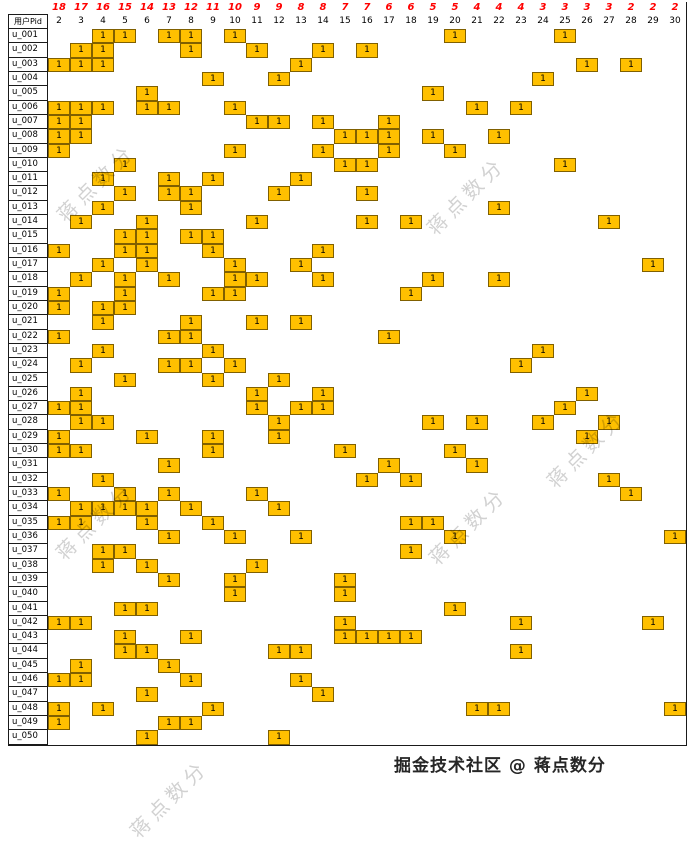  What do you see at coordinates (367, 21) in the screenshot?
I see `column-header-cell: 16` at bounding box center [367, 21].